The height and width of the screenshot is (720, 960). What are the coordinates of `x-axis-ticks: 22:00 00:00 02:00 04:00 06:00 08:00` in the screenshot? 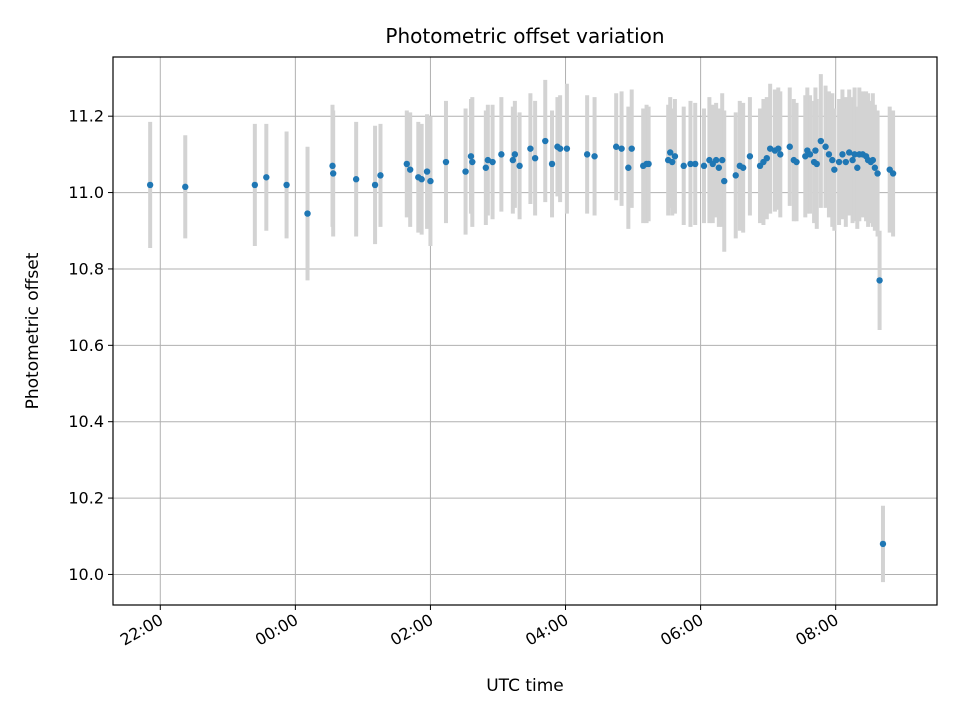 It's located at (479, 627).